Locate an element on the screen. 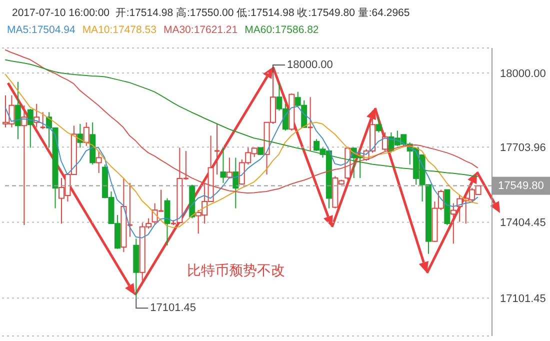 The height and width of the screenshot is (341, 550). text: MA60:17586.82 is located at coordinates (281, 30).